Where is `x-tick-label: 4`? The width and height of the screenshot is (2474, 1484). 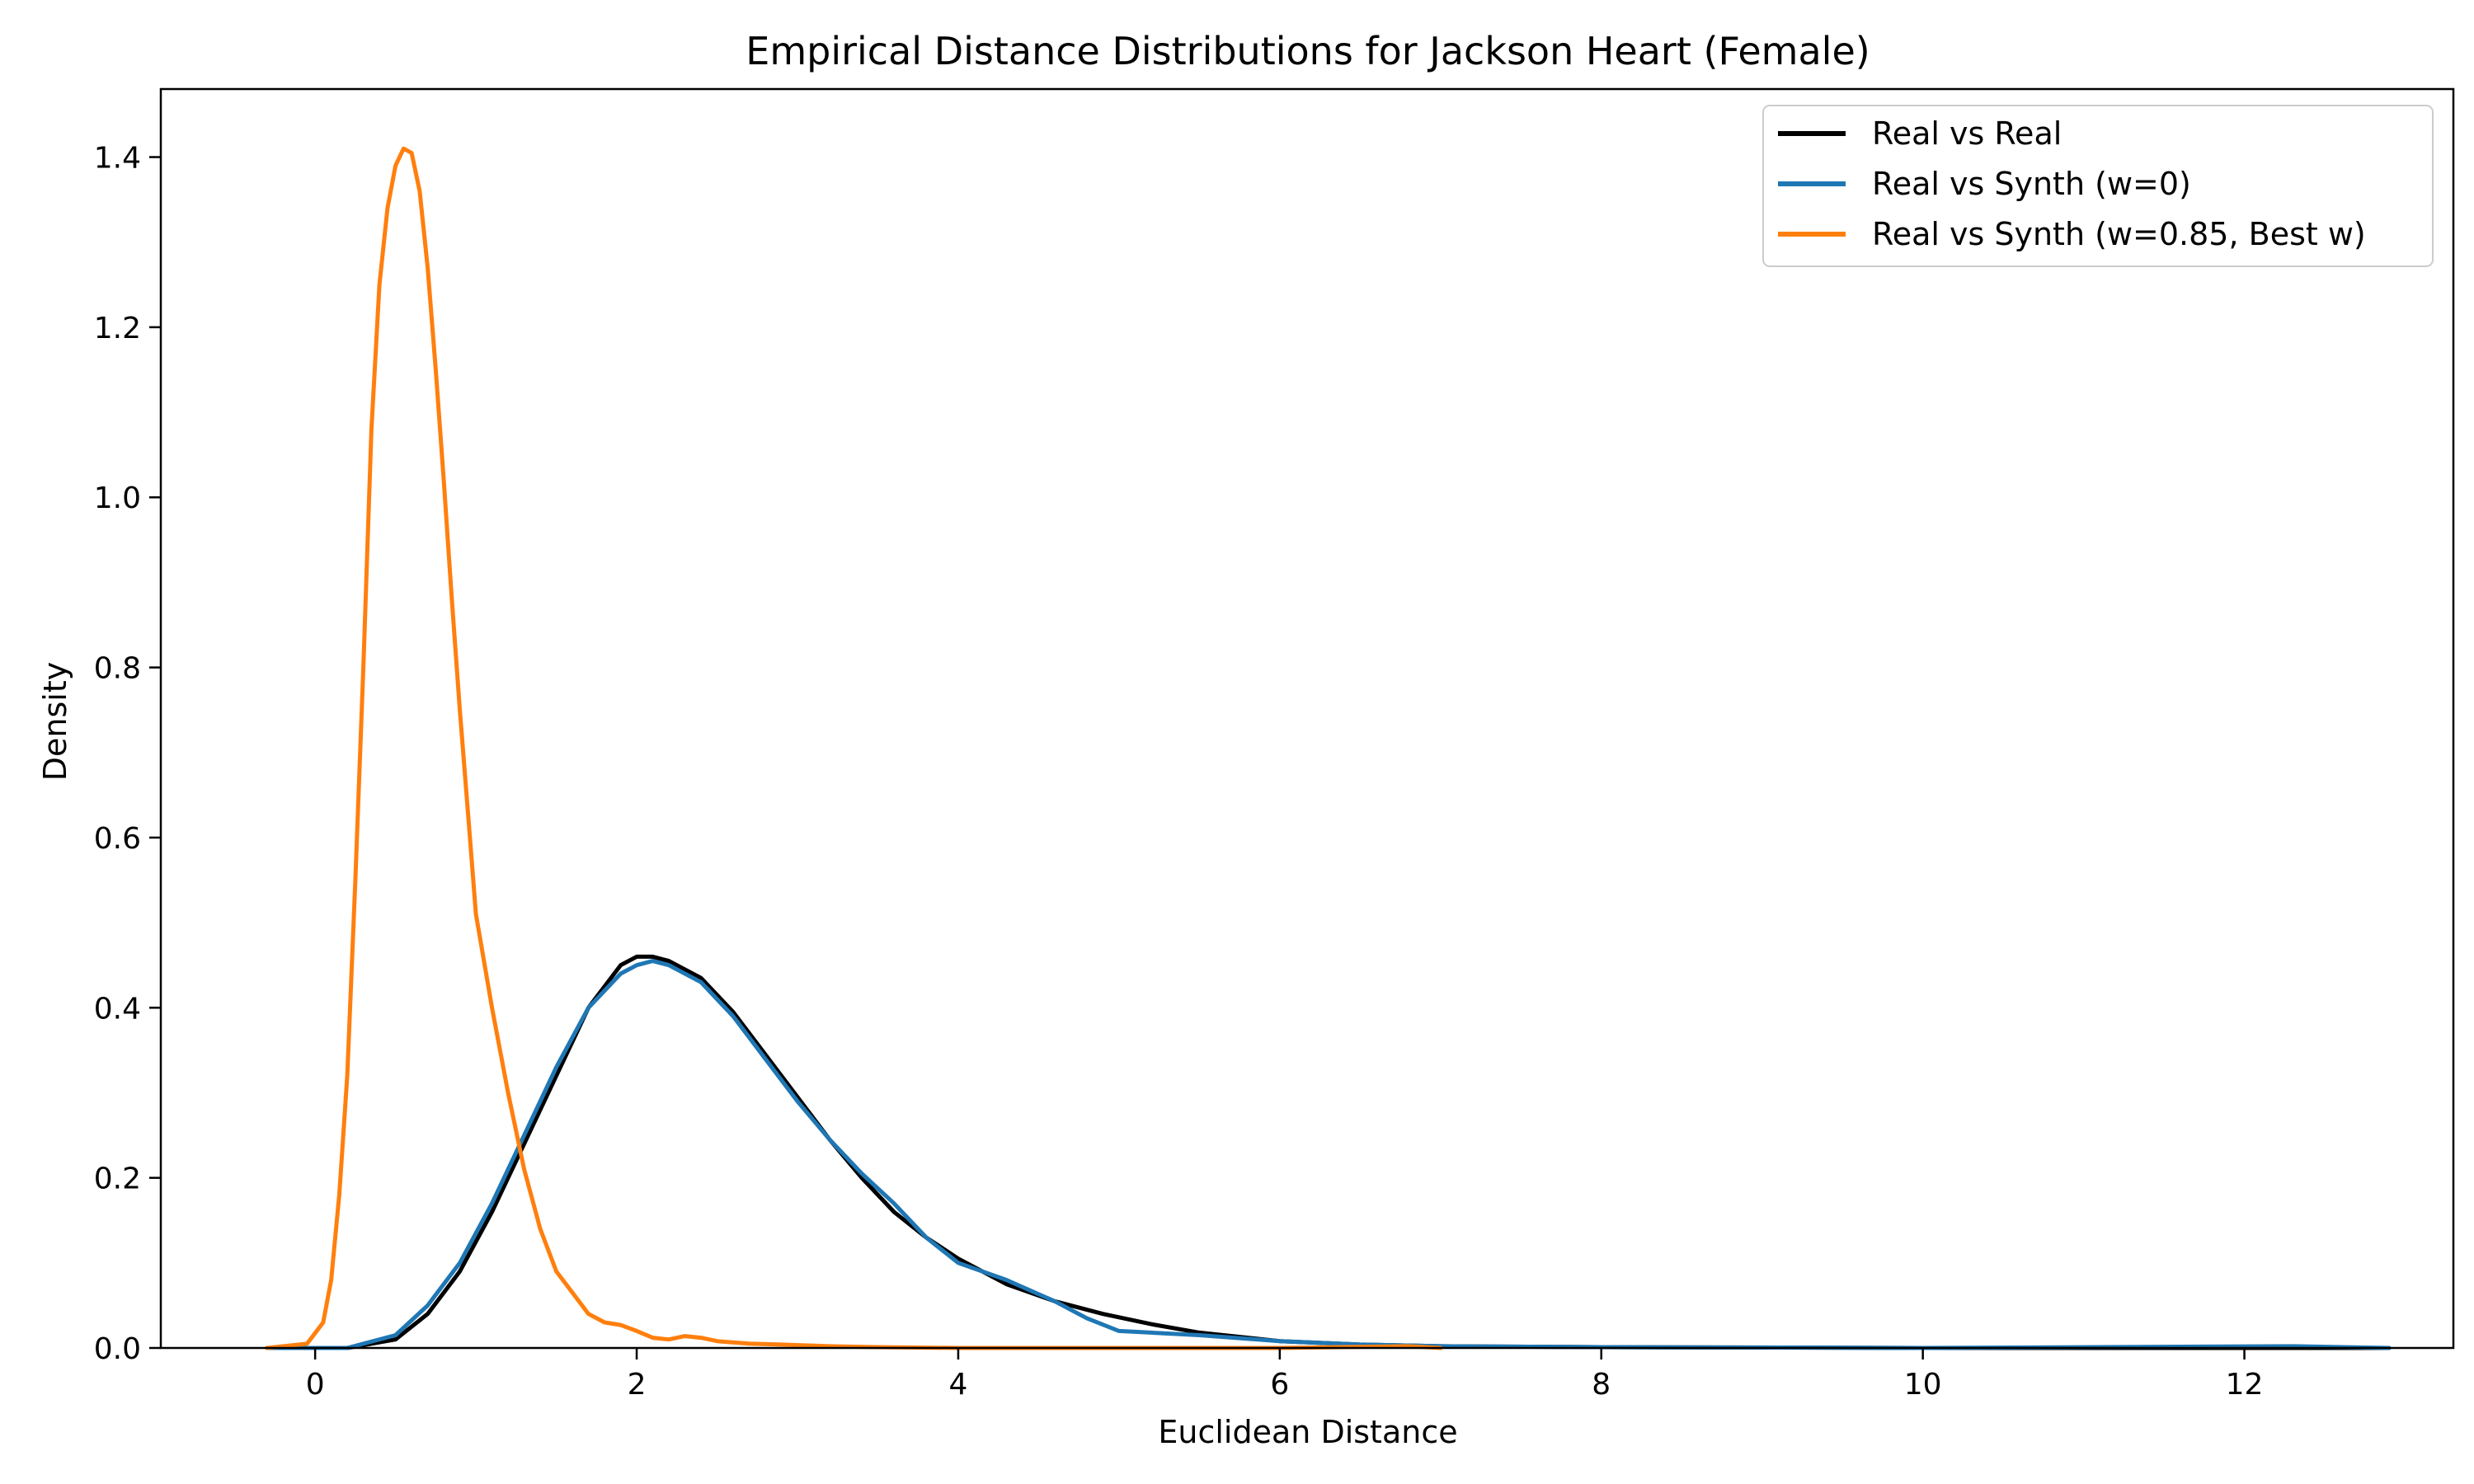 x-tick-label: 4 is located at coordinates (958, 1385).